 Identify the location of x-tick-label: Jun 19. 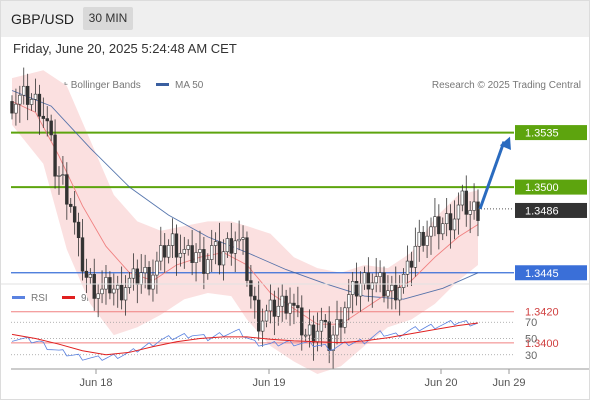
(268, 383).